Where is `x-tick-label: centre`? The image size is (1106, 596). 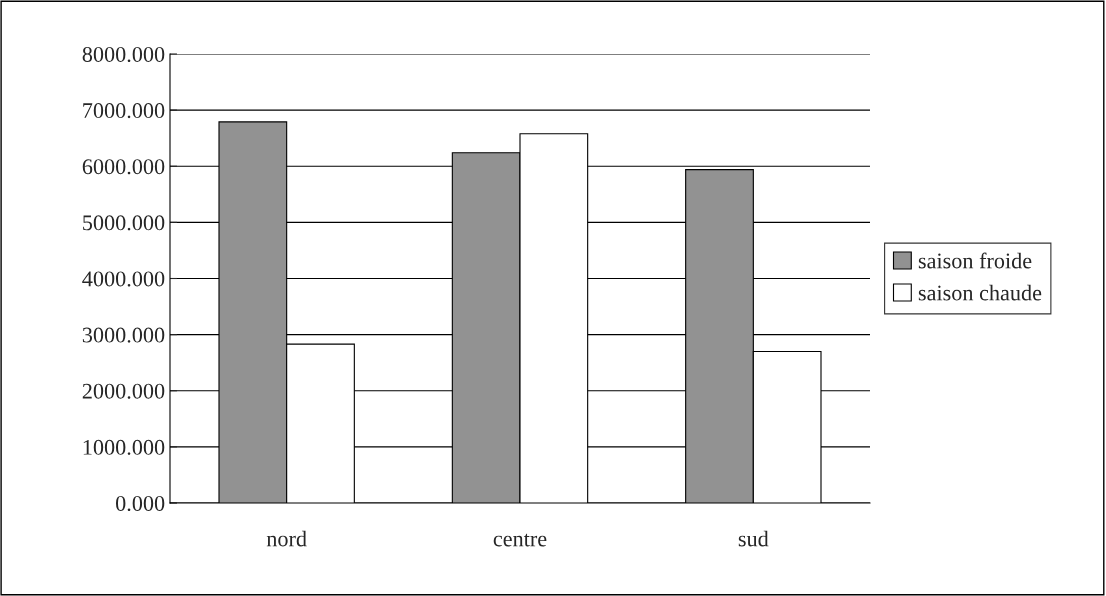
x-tick-label: centre is located at coordinates (520, 540).